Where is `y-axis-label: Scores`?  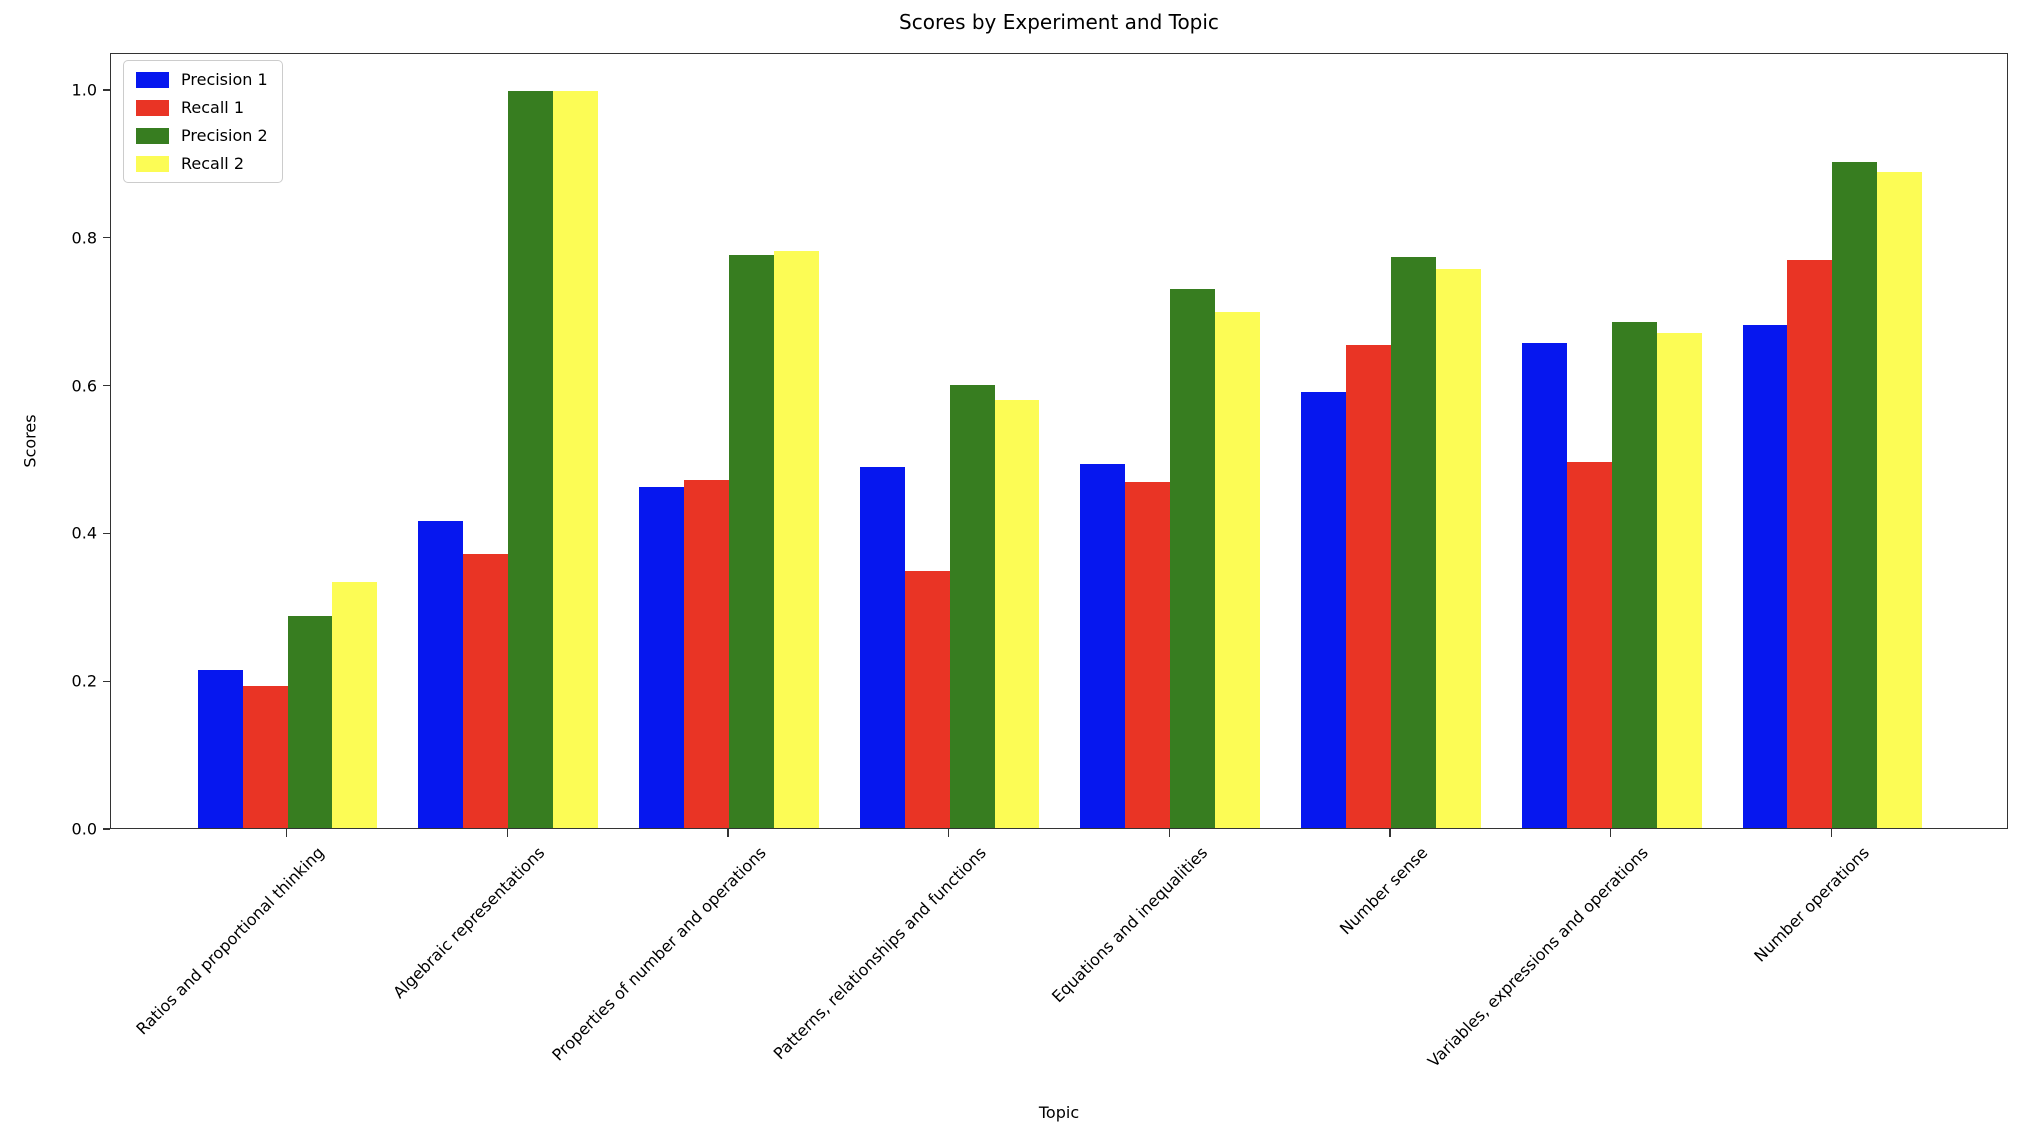 y-axis-label: Scores is located at coordinates (30, 441).